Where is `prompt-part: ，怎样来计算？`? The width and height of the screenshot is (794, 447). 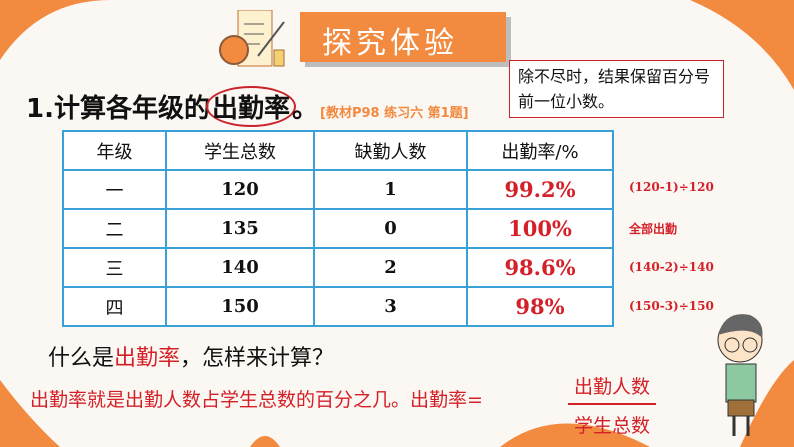 prompt-part: ，怎样来计算？ is located at coordinates (257, 358).